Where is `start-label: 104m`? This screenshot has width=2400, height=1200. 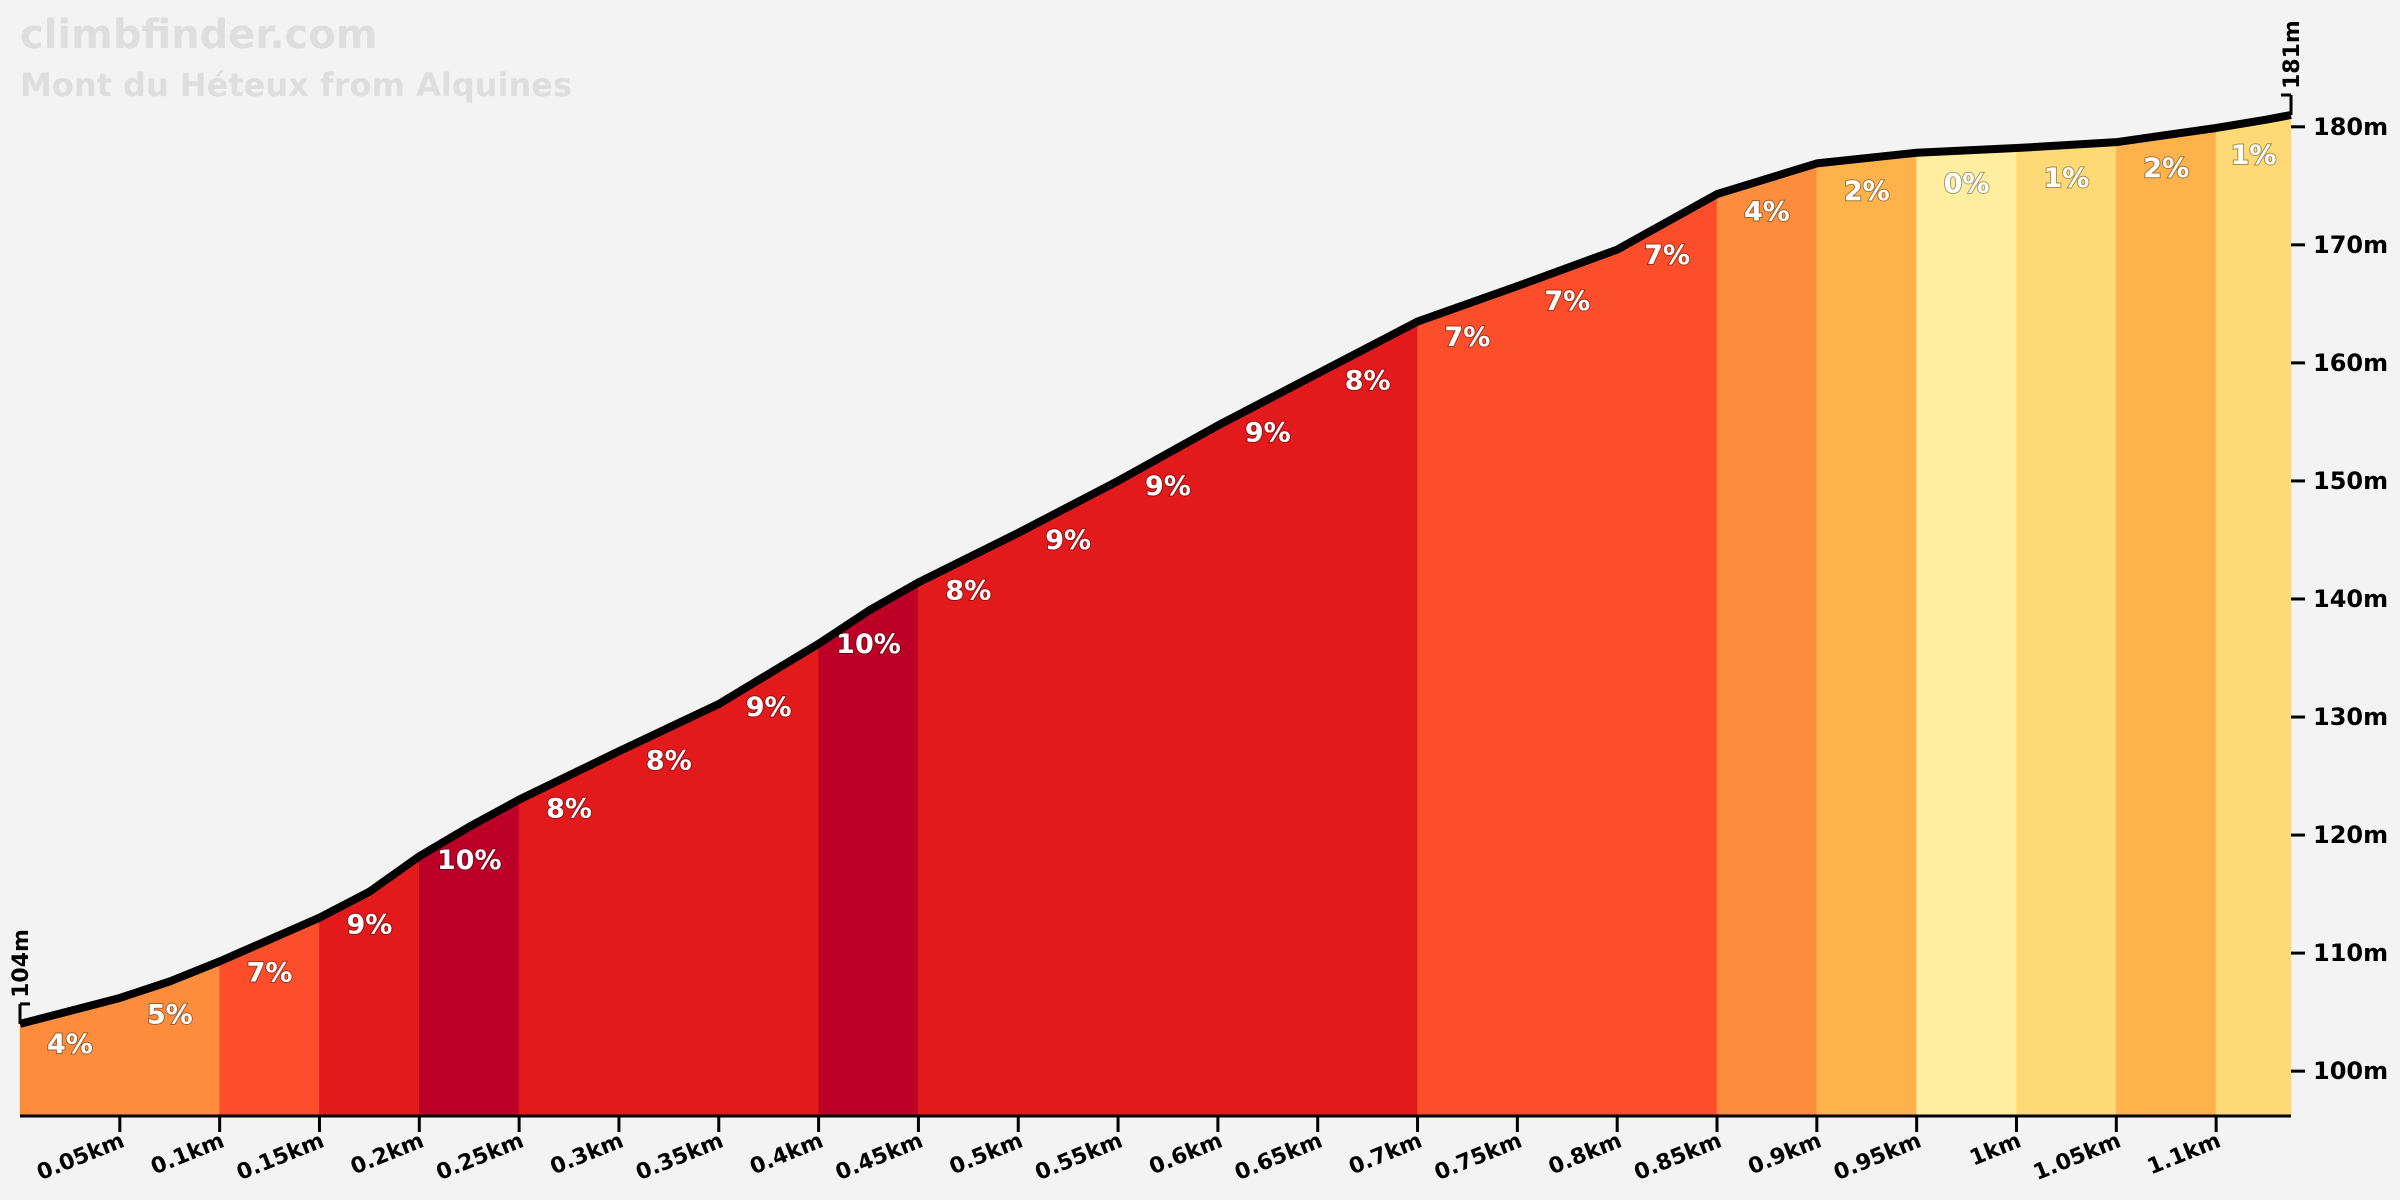 start-label: 104m is located at coordinates (21, 963).